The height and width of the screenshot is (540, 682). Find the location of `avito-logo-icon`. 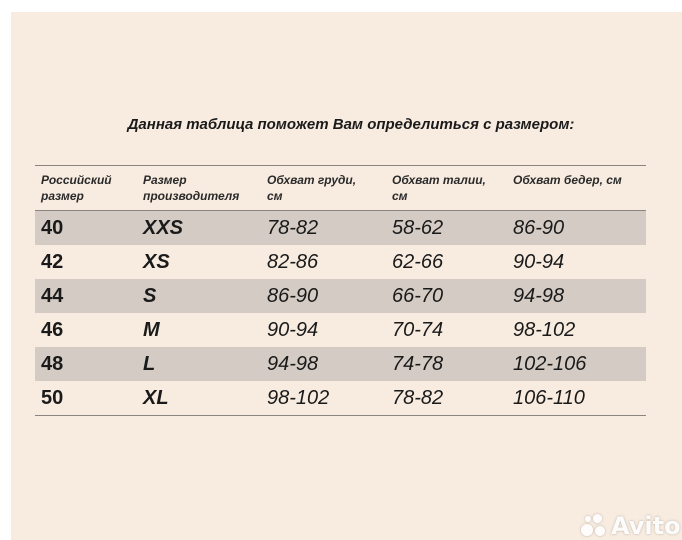

avito-logo-icon is located at coordinates (593, 526).